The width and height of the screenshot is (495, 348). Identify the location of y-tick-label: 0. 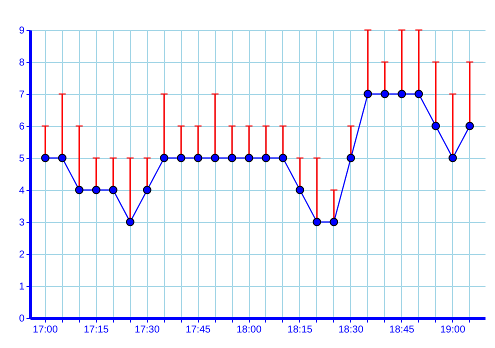
(21, 319).